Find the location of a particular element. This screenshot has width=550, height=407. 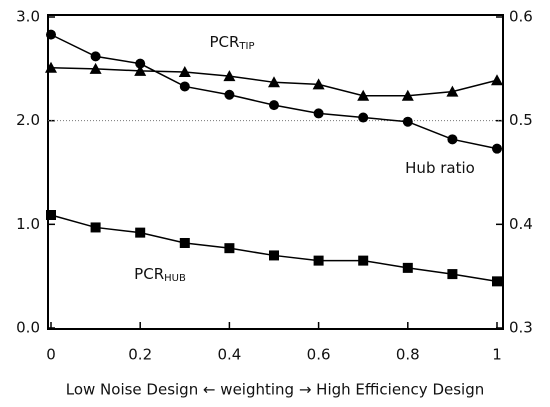

series-label-name: Hub ratio is located at coordinates (440, 168).